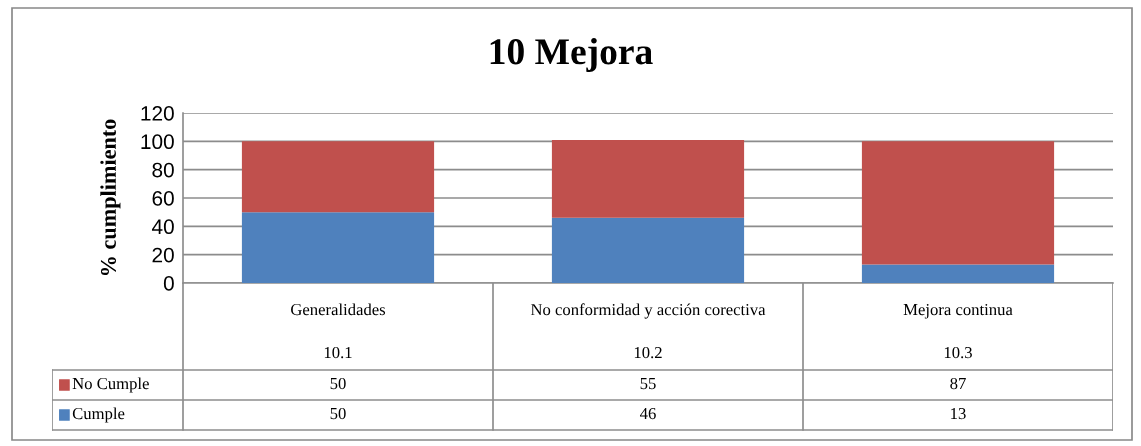  Describe the element at coordinates (157, 113) in the screenshot. I see `y-tick-label: 120` at that location.